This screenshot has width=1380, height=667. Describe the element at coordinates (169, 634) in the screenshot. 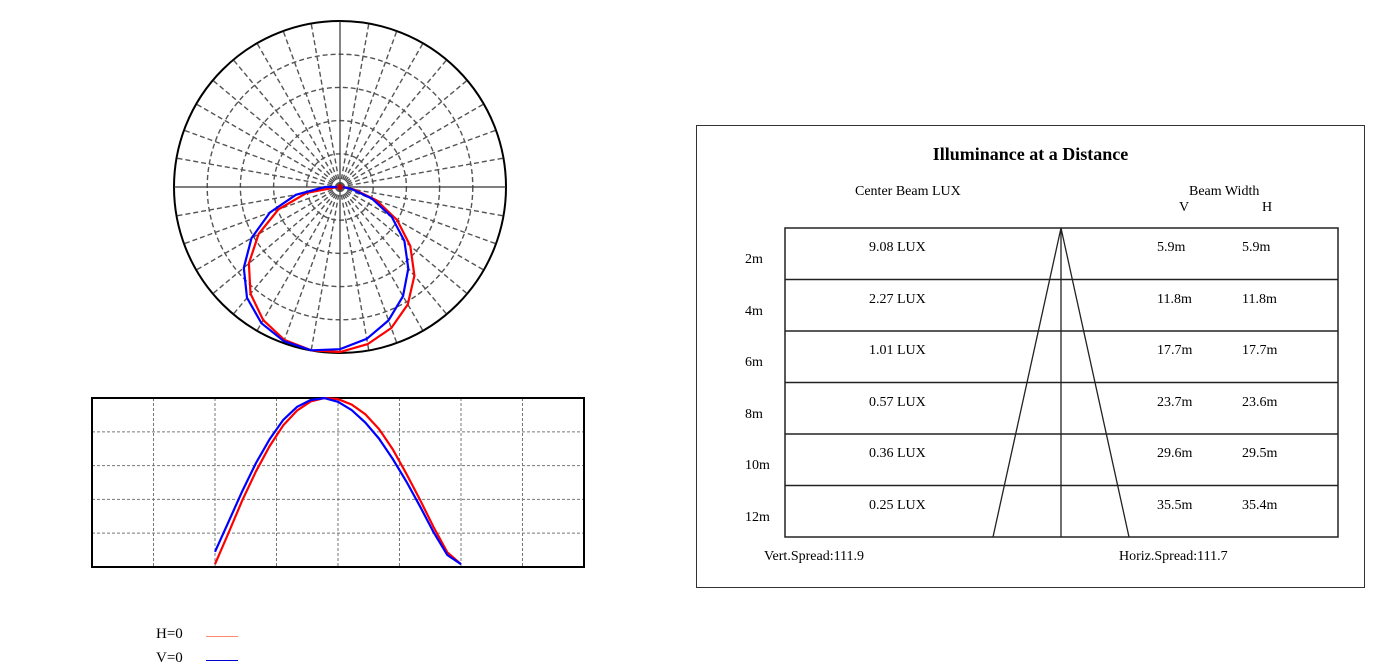

I see `legend-label: H=0` at that location.